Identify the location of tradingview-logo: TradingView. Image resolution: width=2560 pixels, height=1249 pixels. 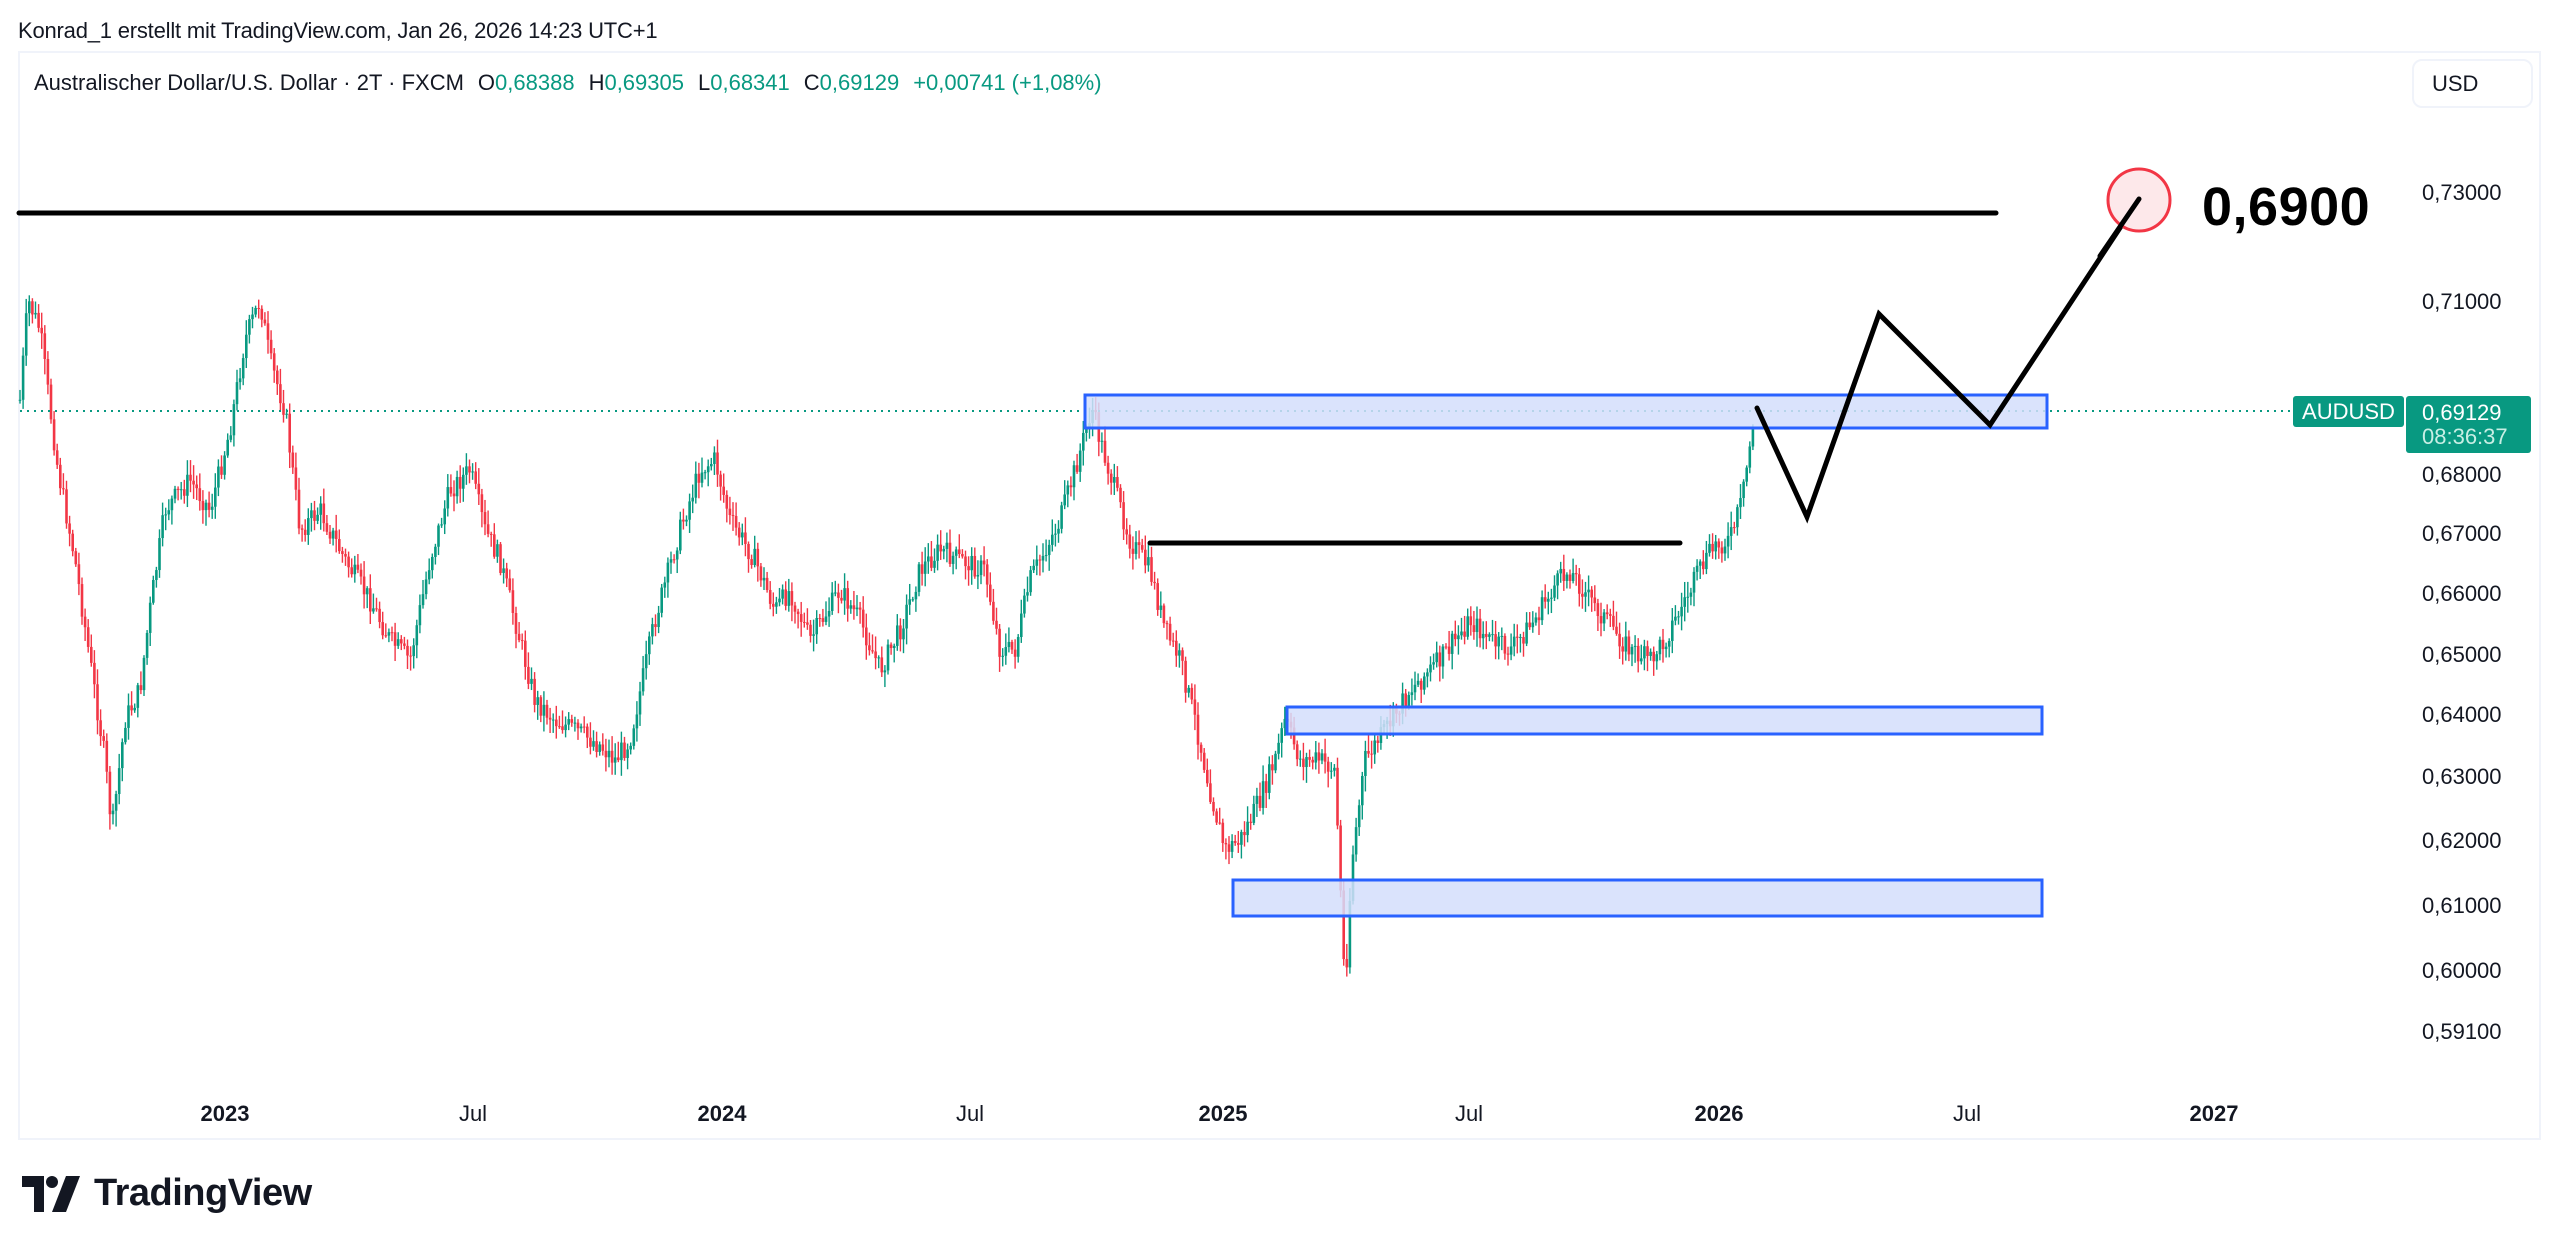
(167, 1193).